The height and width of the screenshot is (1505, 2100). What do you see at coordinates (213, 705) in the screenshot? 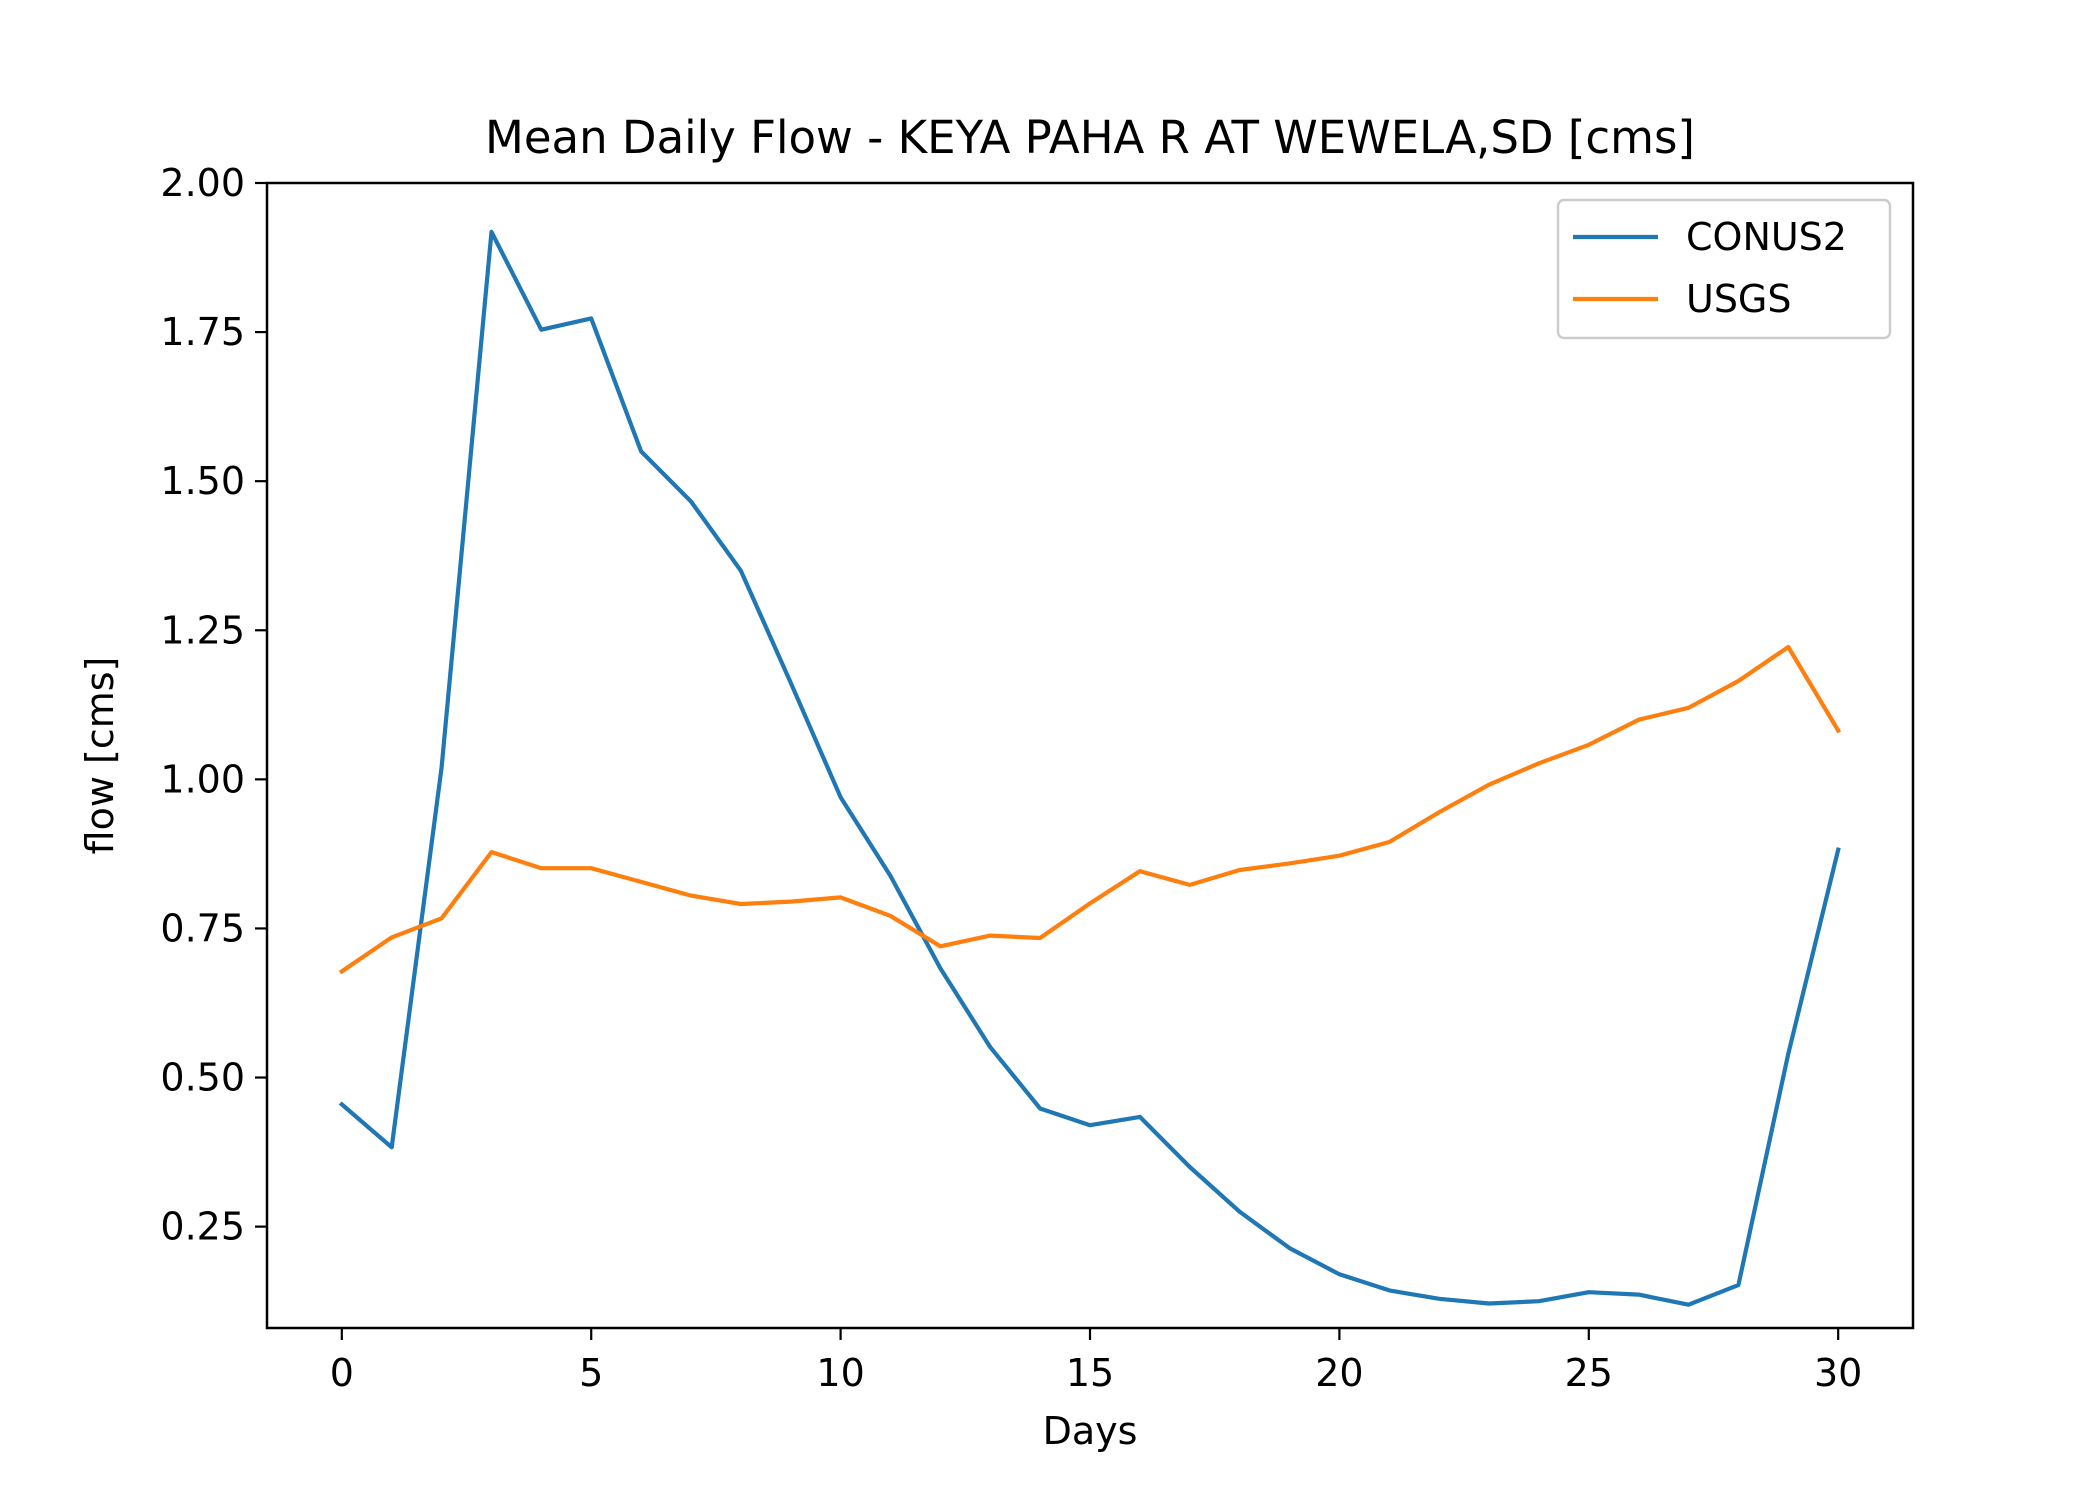
I see `y-axis: 0.25 0.50 0.75 1.00 1.25 1.50 1.75 2.00` at bounding box center [213, 705].